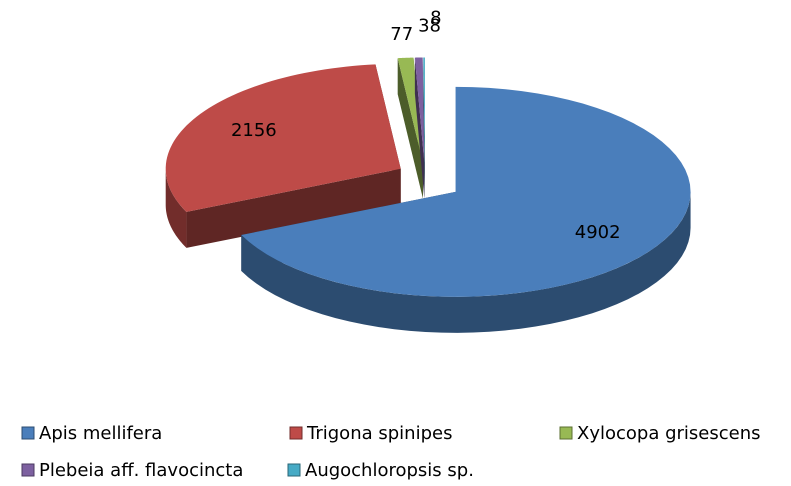 Image resolution: width=791 pixels, height=486 pixels. I want to click on slice-wall, so click(176, 208).